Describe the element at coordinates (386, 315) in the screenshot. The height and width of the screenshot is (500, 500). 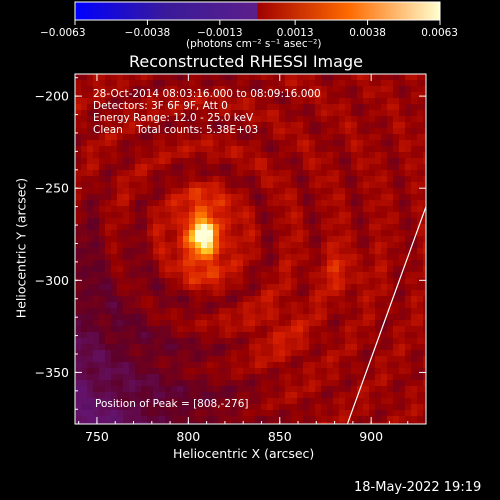
I see `solar-limb-line` at that location.